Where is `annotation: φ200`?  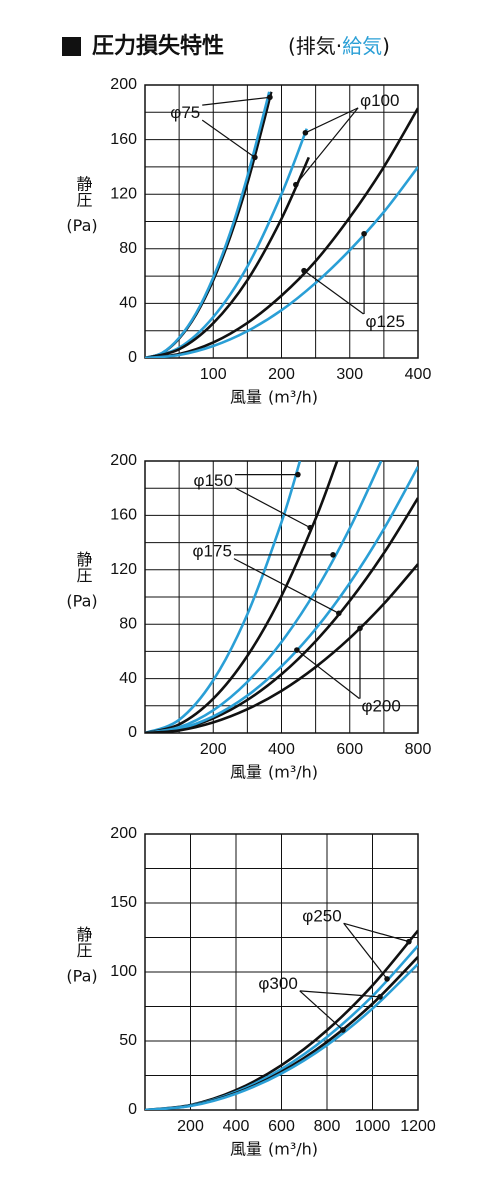 annotation: φ200 is located at coordinates (380, 706).